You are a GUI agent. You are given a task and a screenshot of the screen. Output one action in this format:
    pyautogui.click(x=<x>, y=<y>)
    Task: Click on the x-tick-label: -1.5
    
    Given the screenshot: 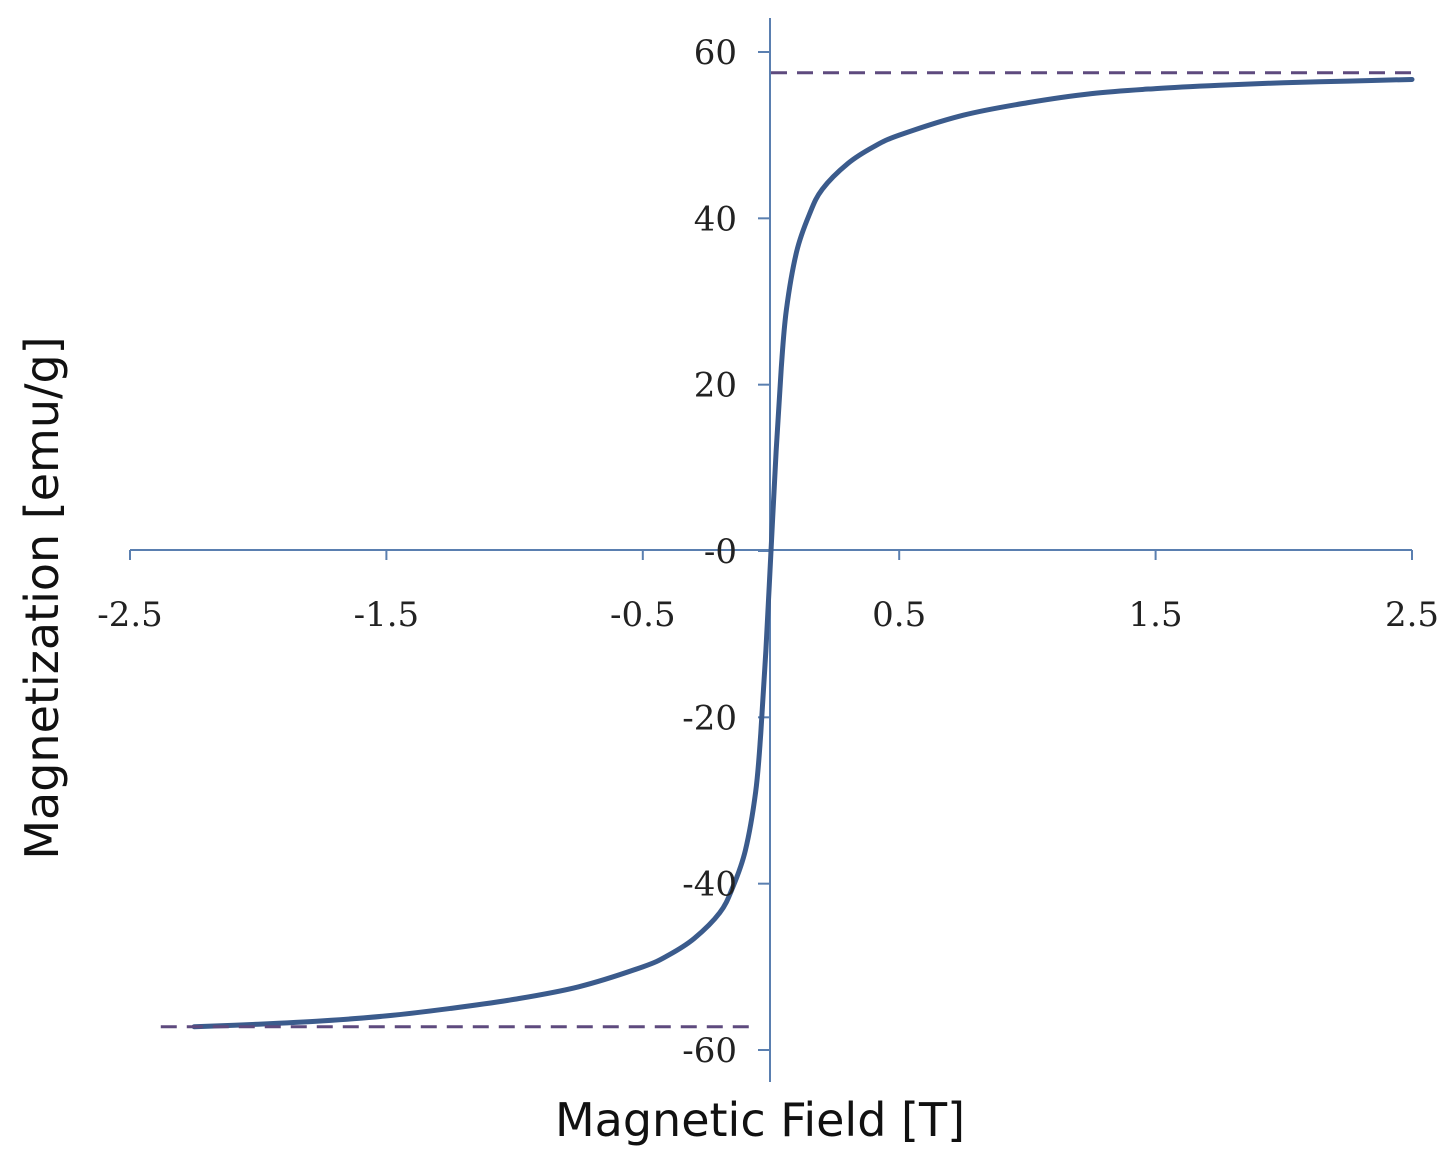 What is the action you would take?
    pyautogui.click(x=387, y=615)
    